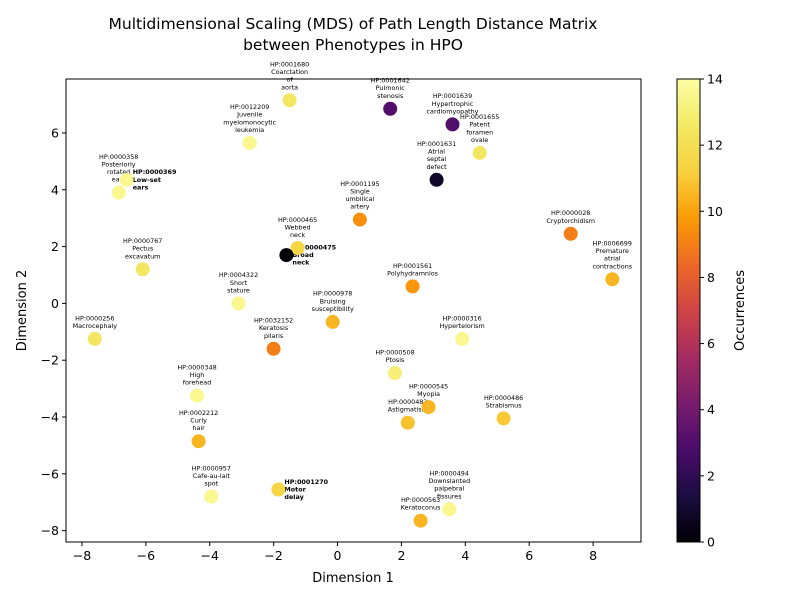  Describe the element at coordinates (147, 180) in the screenshot. I see `point-label-line: Low-set` at that location.